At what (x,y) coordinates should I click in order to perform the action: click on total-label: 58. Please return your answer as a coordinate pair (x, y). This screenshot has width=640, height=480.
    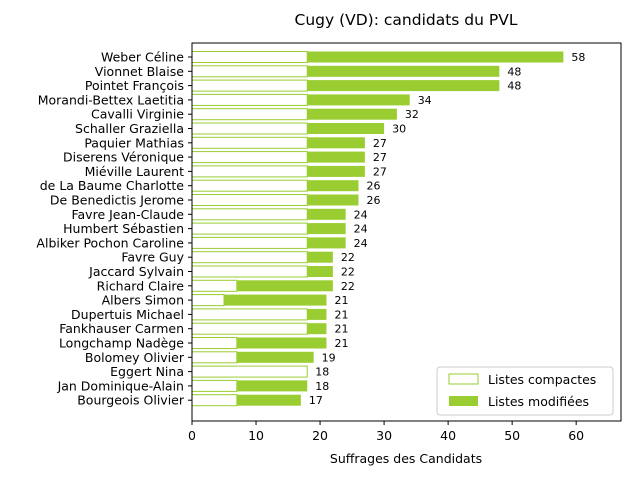
    Looking at the image, I should click on (578, 57).